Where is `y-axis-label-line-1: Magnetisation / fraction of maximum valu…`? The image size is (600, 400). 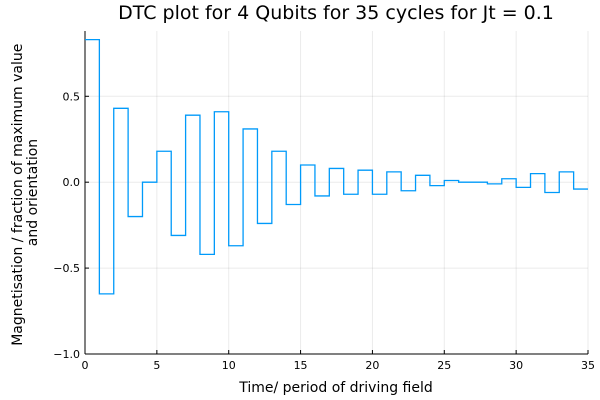
y-axis-label-line-1: Magnetisation / fraction of maximum valu… is located at coordinates (18, 195).